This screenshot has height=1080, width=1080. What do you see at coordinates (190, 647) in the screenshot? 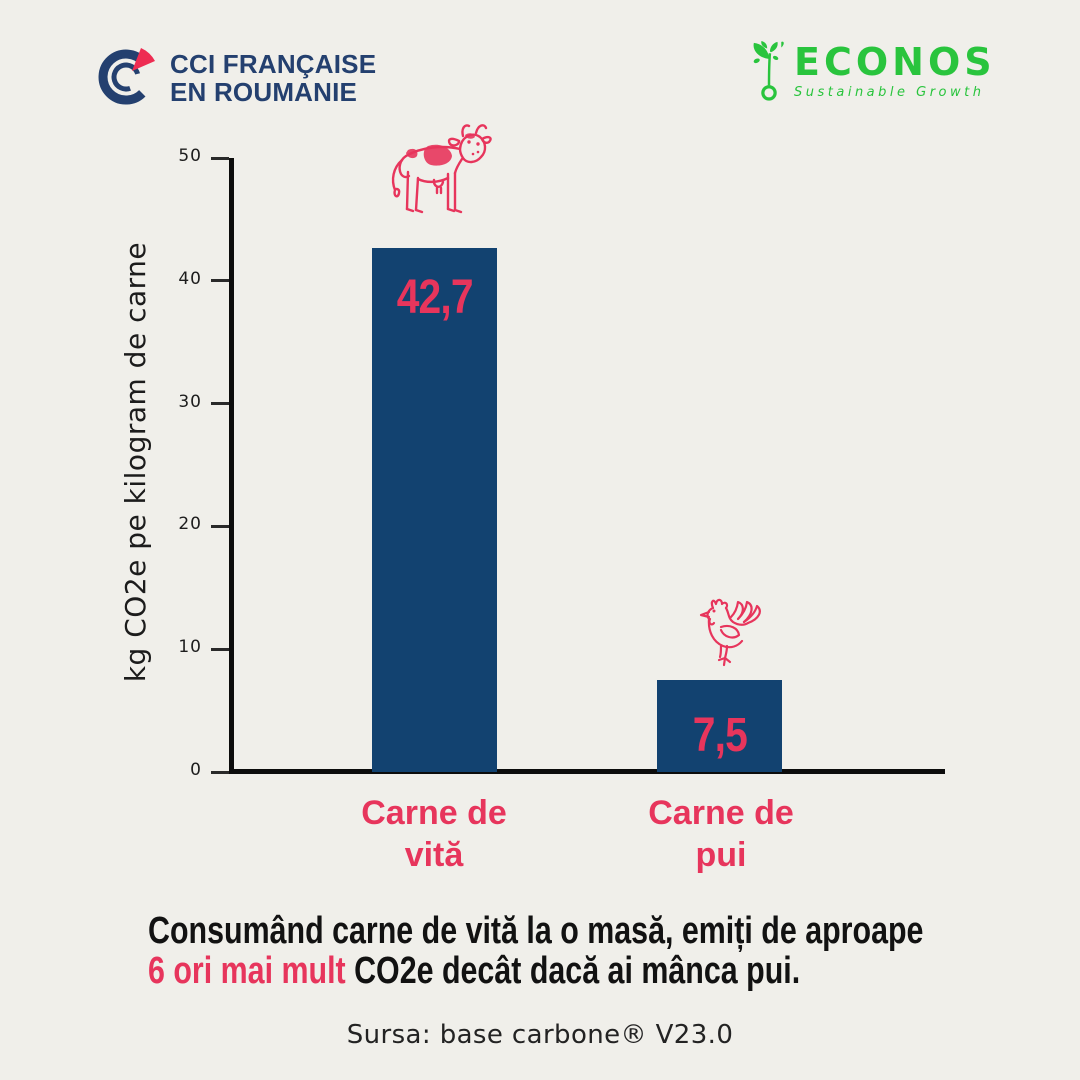
I see `y-tick-label: 10` at bounding box center [190, 647].